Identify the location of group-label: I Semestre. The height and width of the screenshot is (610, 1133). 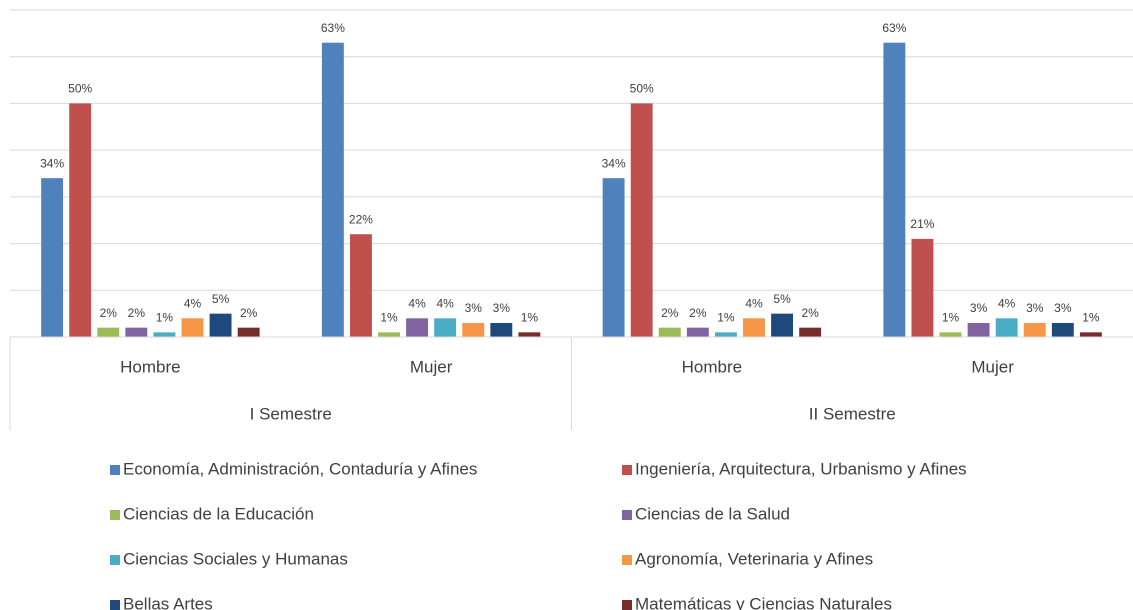
(291, 413).